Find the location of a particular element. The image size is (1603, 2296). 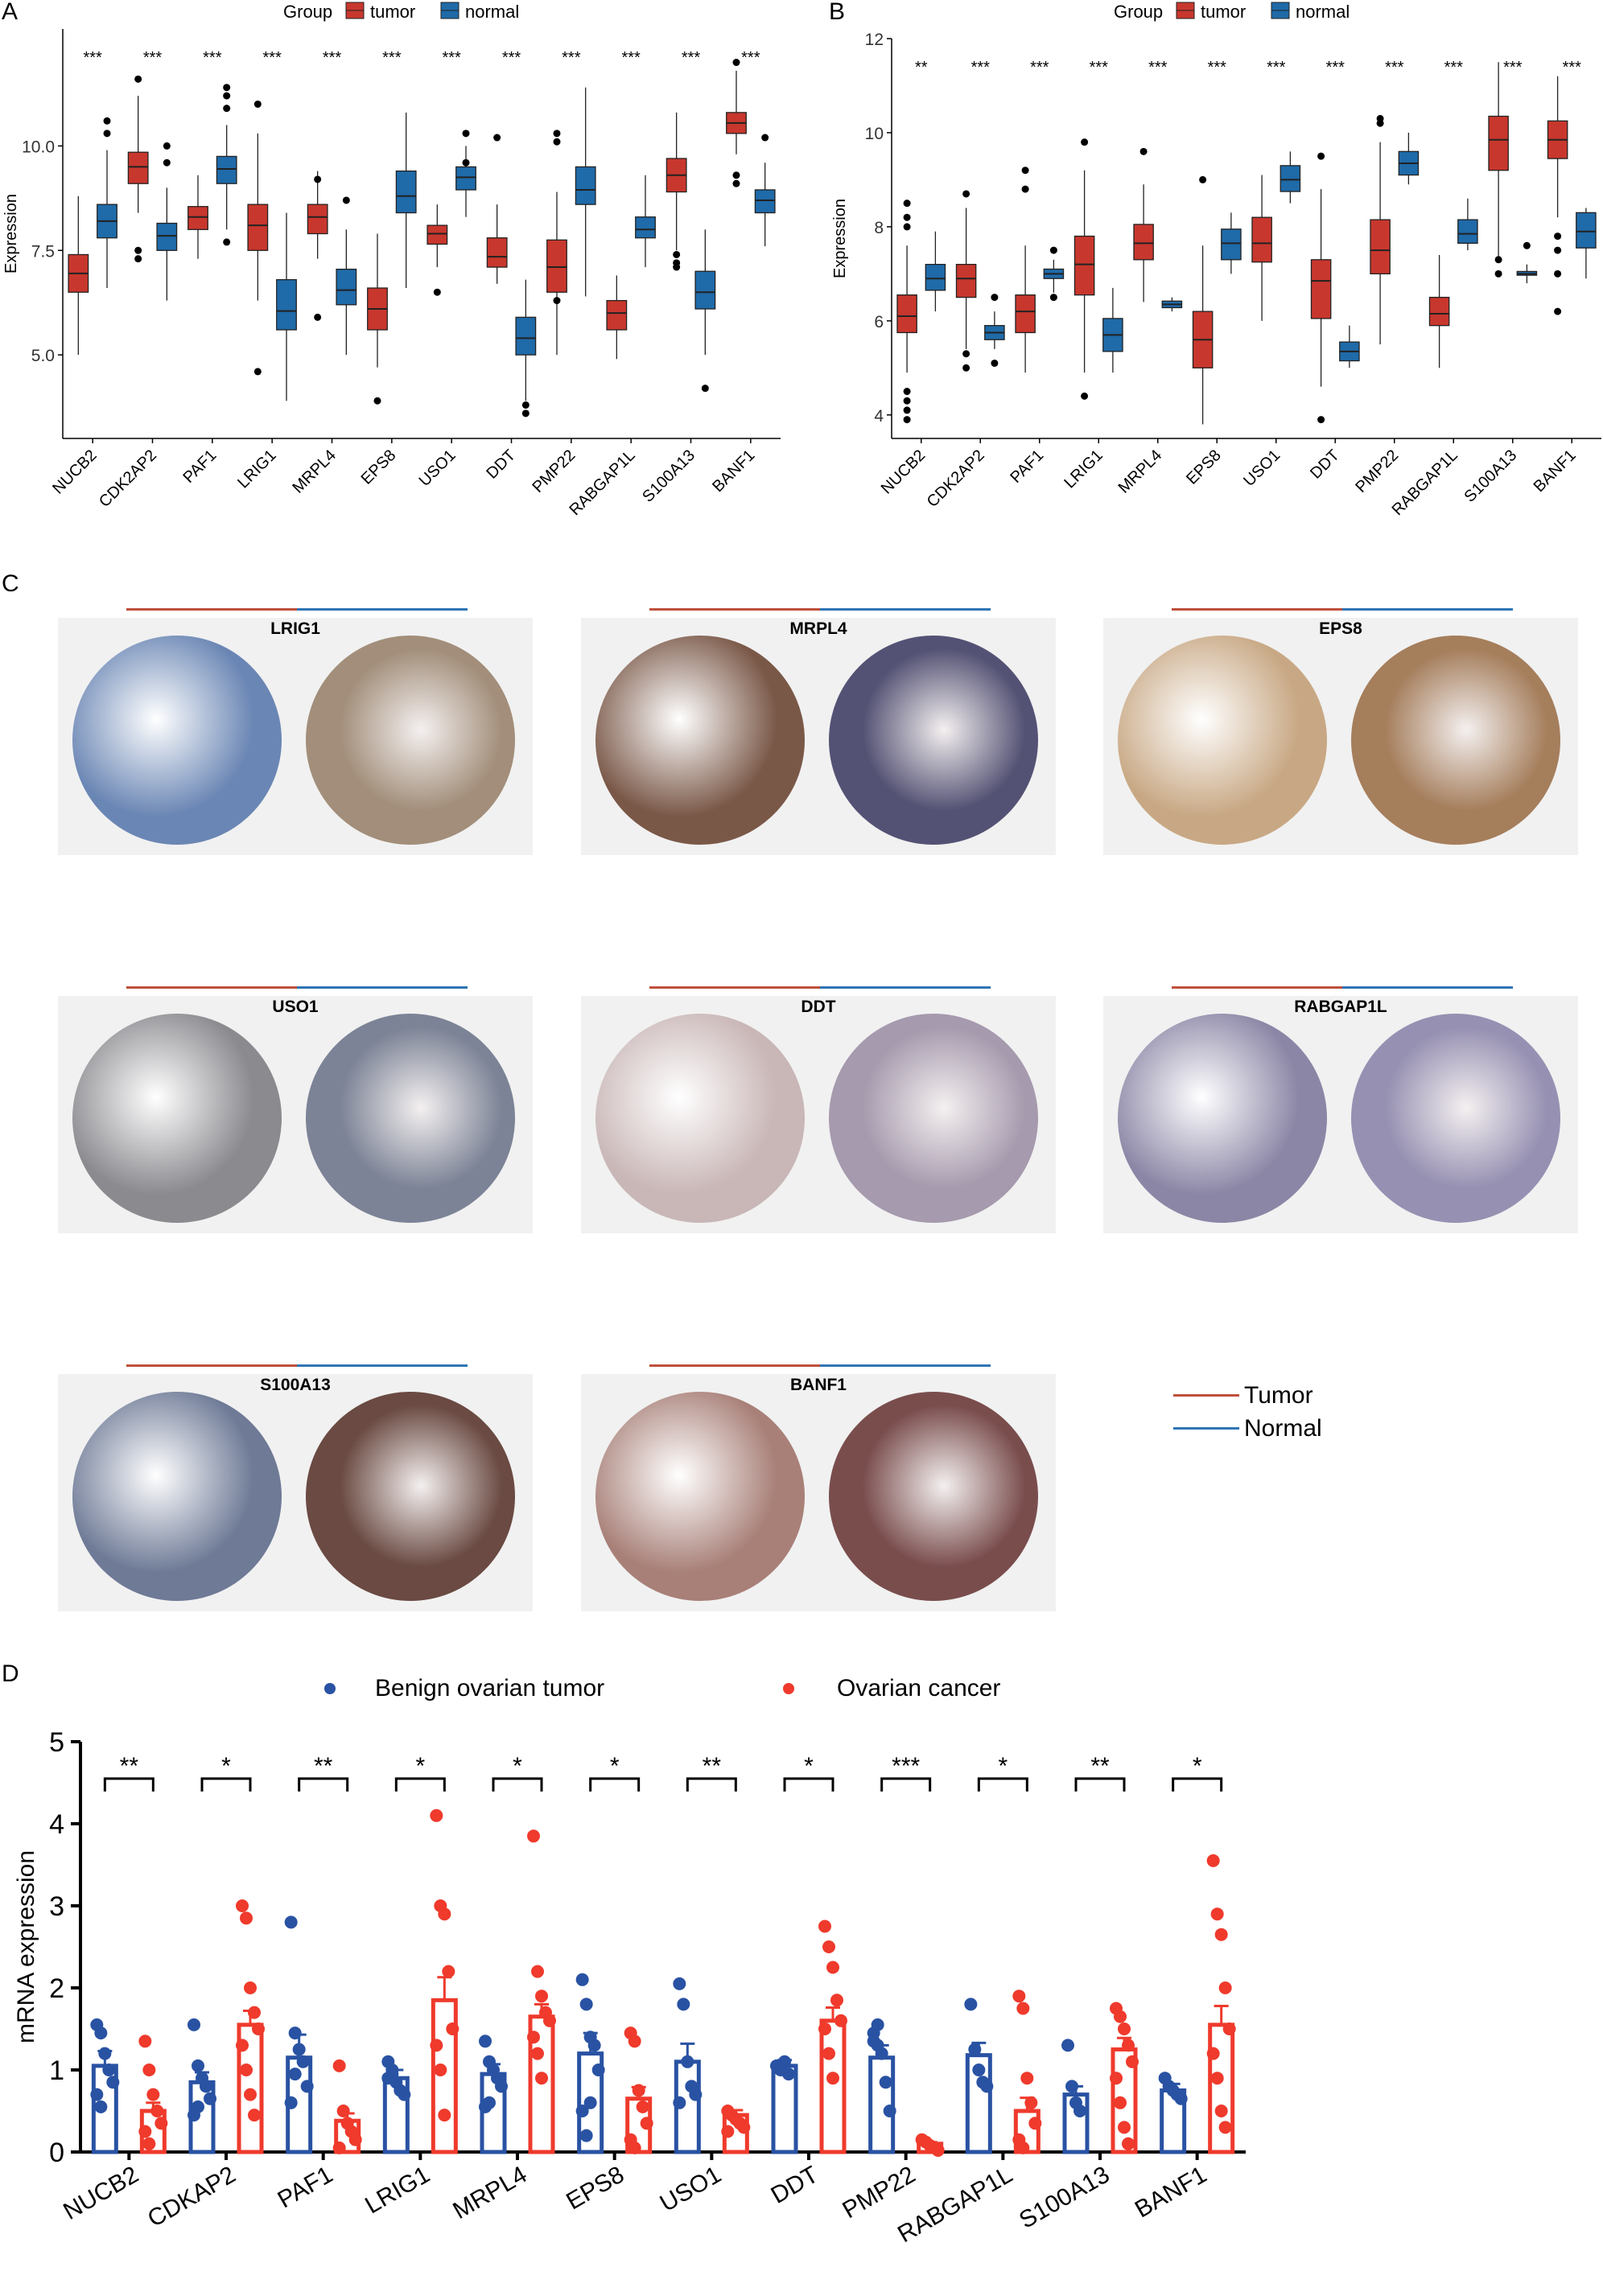

significance-mark: * is located at coordinates (517, 1766).